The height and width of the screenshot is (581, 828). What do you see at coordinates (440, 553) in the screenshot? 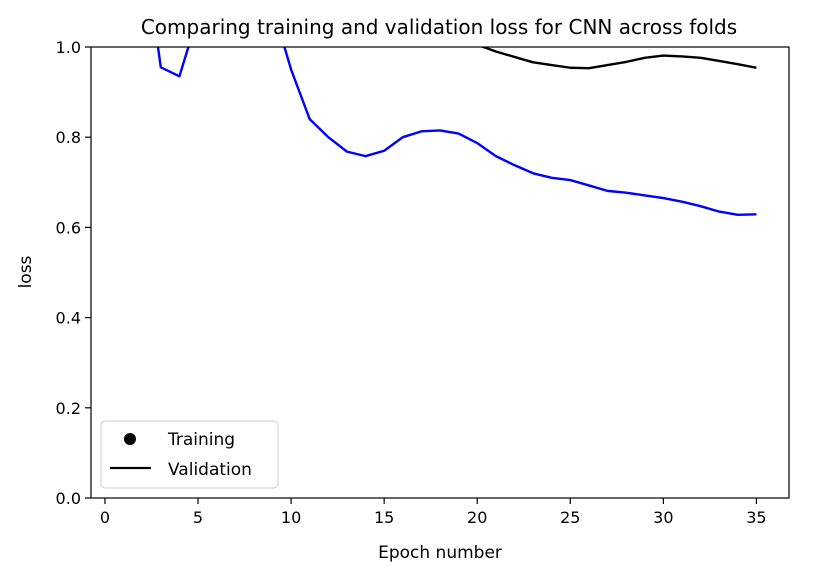
I see `x-axis-label: Epoch number` at bounding box center [440, 553].